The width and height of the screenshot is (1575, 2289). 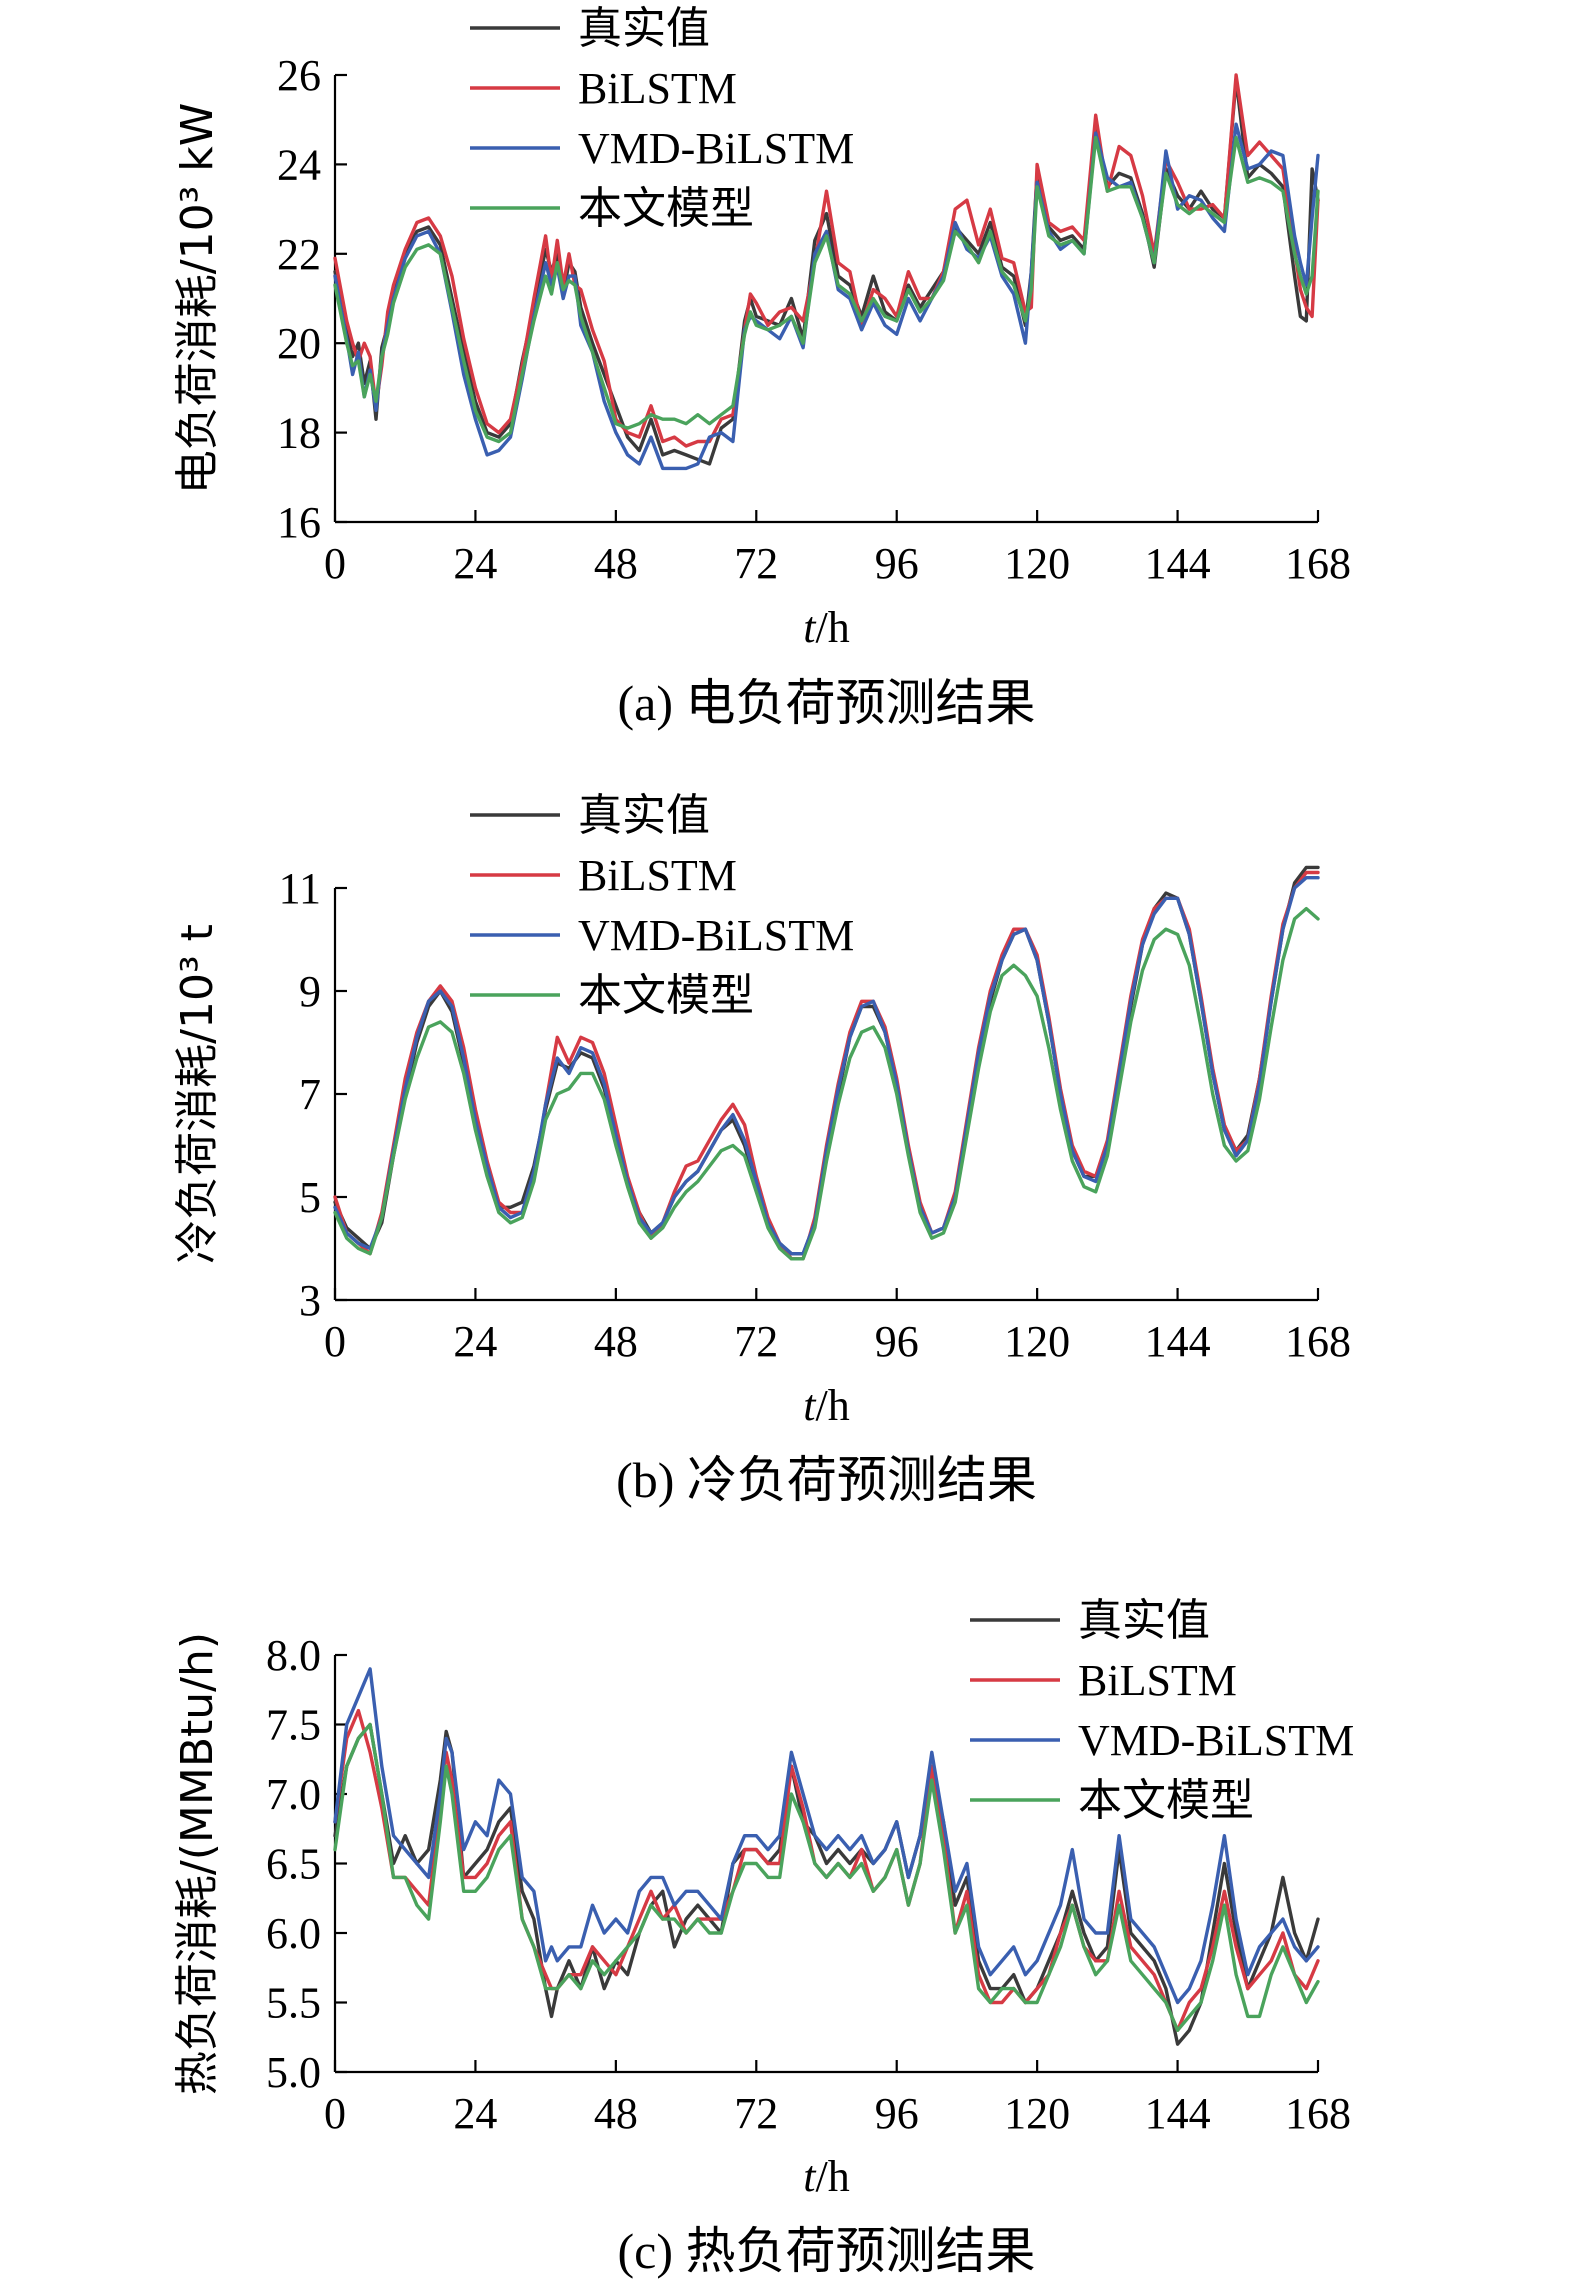 I want to click on y-tick-label: 5.5, so click(x=293, y=2003).